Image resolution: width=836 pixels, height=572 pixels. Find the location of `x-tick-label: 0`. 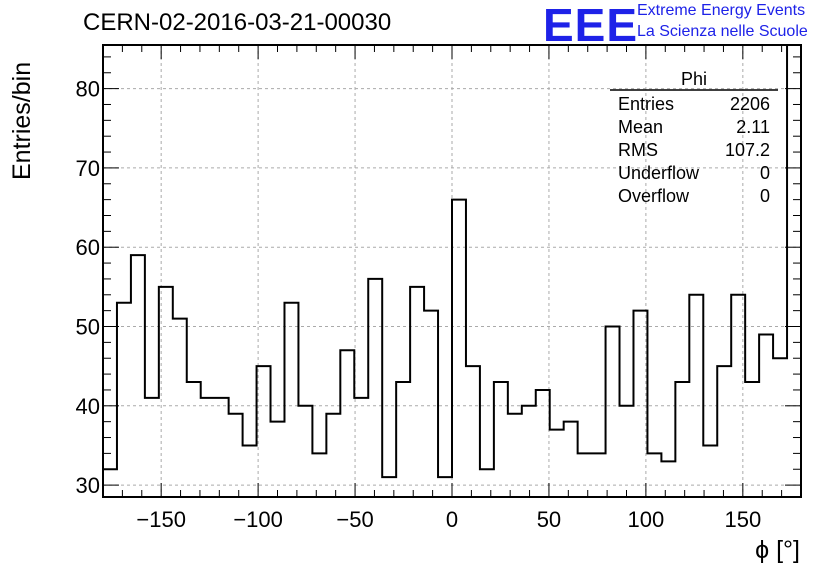

x-tick-label: 0 is located at coordinates (452, 519).